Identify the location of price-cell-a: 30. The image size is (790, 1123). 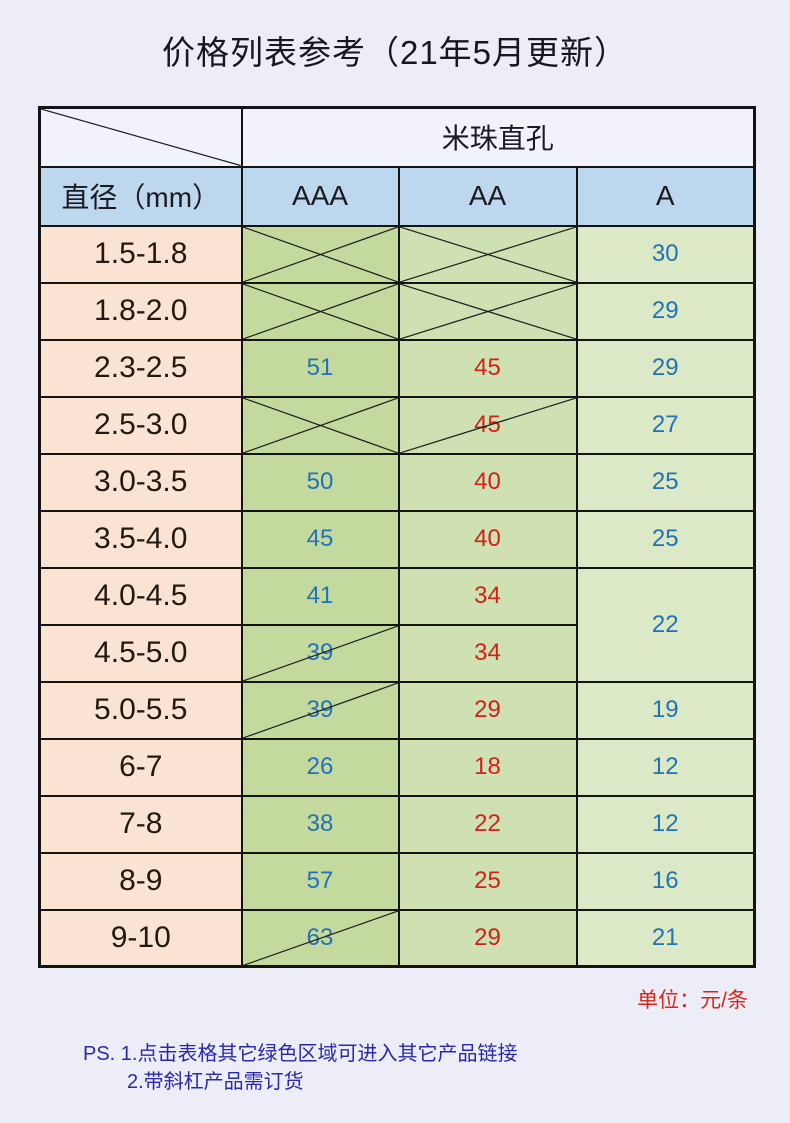
(665, 254).